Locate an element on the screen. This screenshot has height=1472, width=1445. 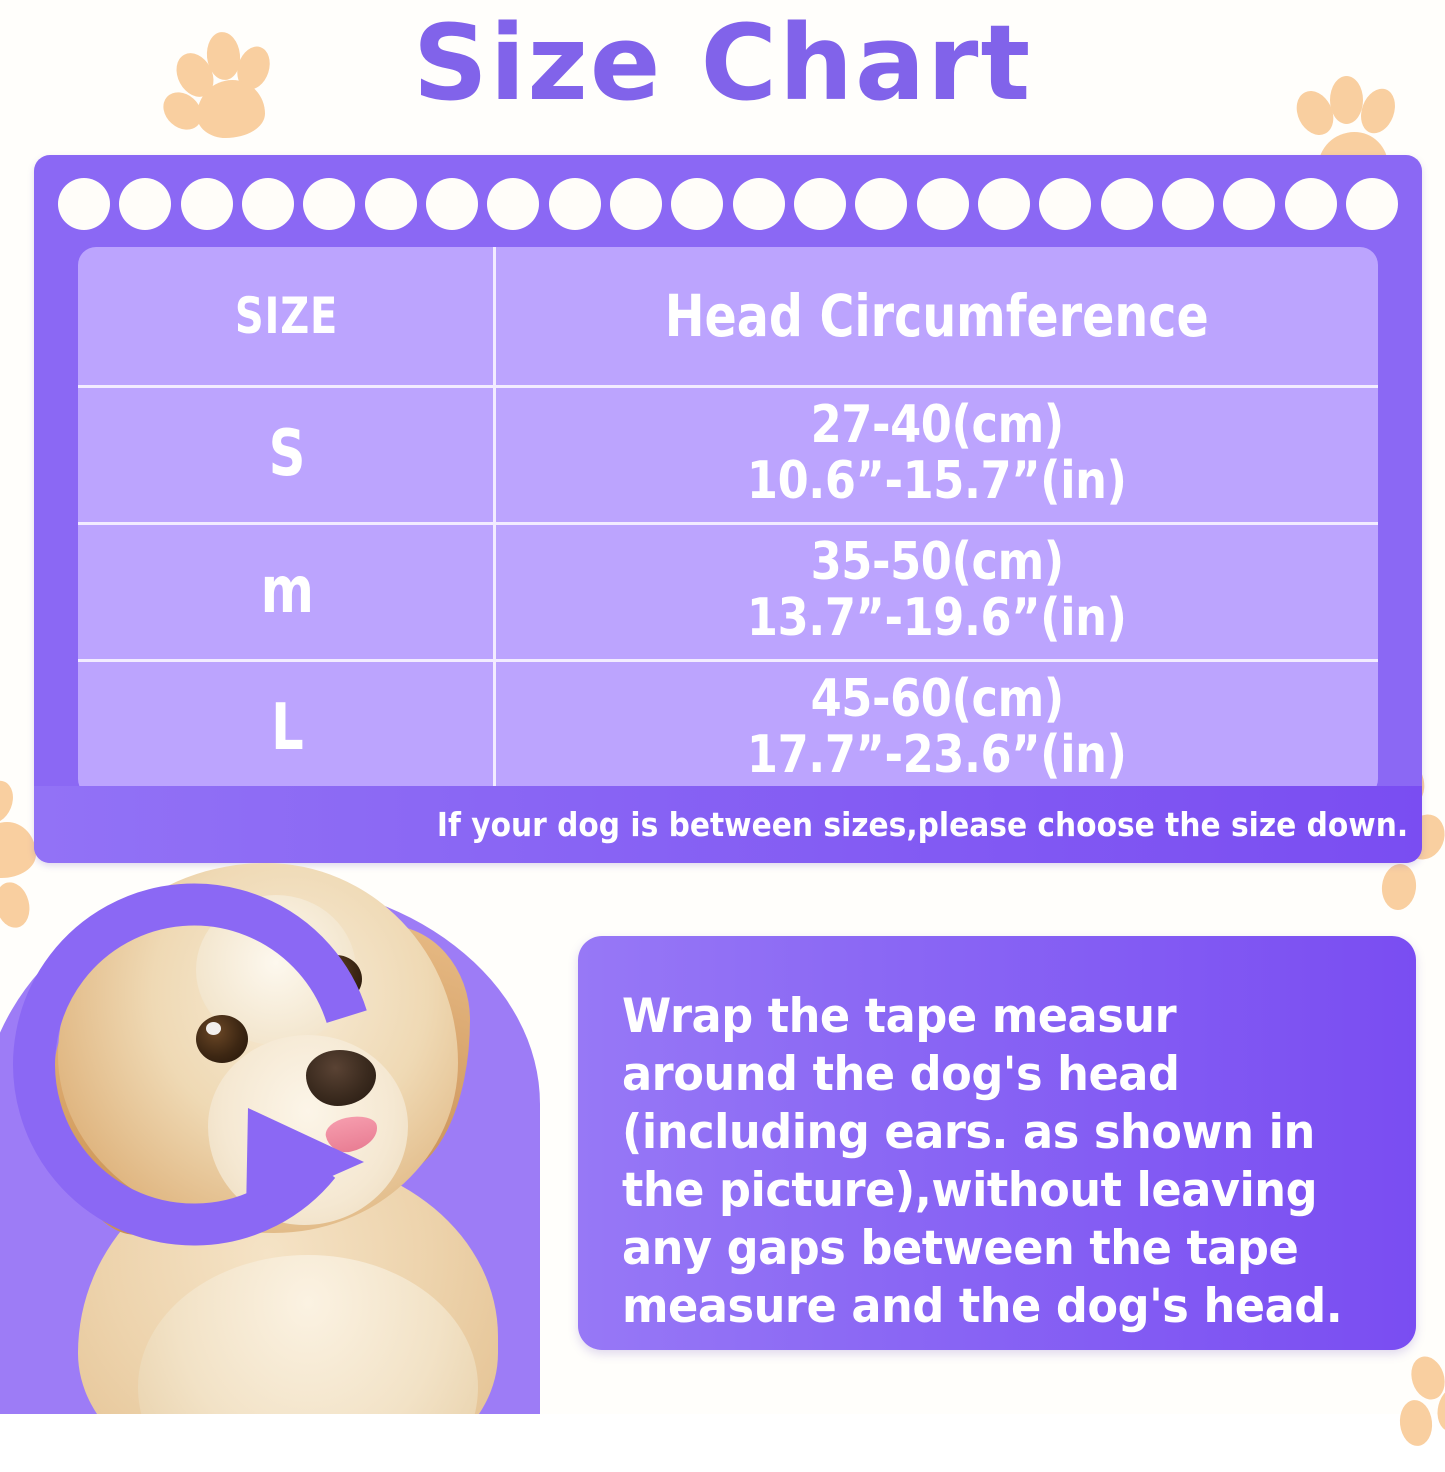
header-label-head-circumference: Head Circumference is located at coordinates (937, 316).